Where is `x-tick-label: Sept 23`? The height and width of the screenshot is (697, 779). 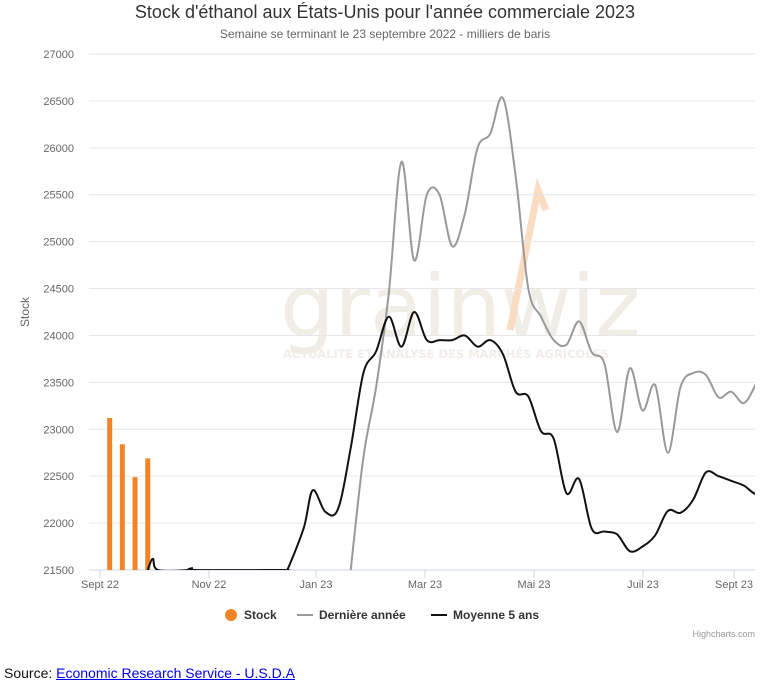
x-tick-label: Sept 23 is located at coordinates (734, 585).